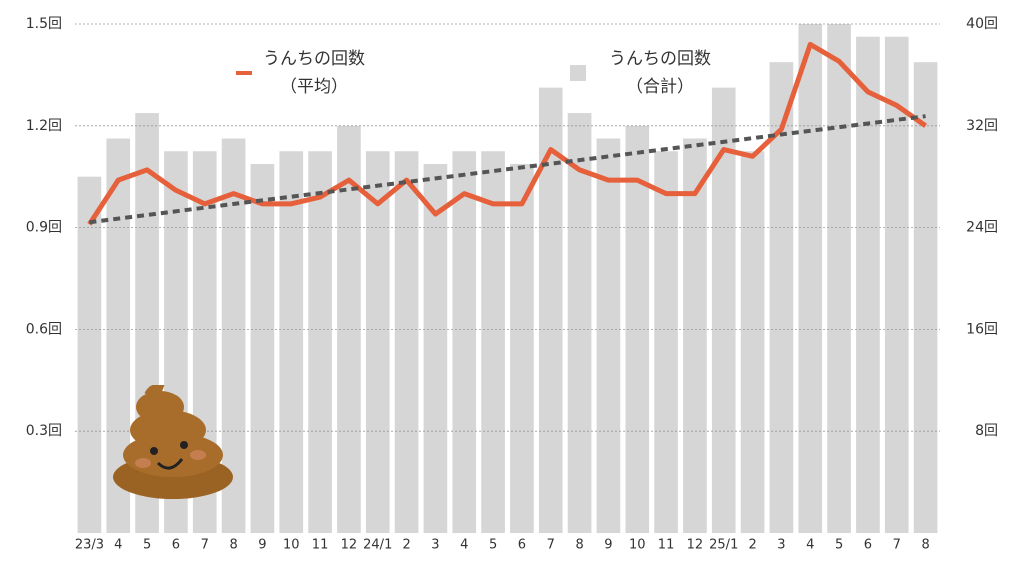  I want to click on y2-tick-label: 8回, so click(986, 431).